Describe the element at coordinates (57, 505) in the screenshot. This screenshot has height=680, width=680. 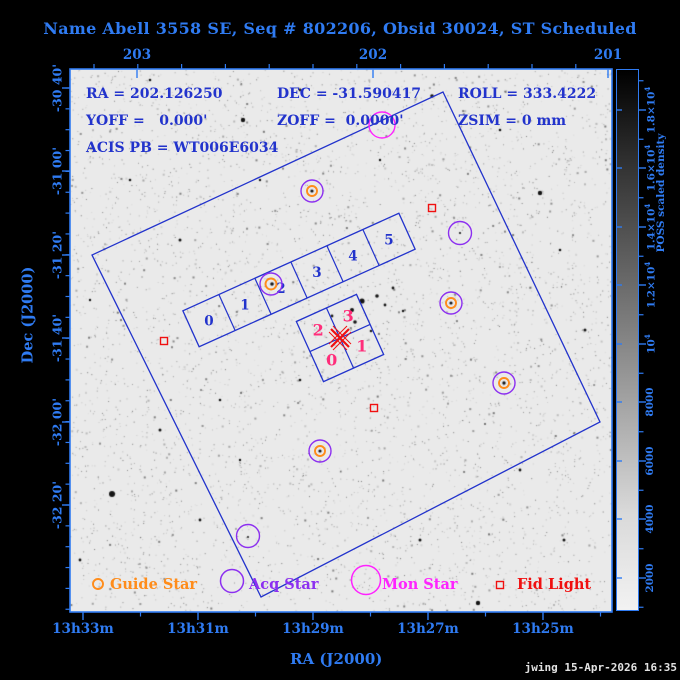
I see `left-axis-tick-label-5: -32 20'` at that location.